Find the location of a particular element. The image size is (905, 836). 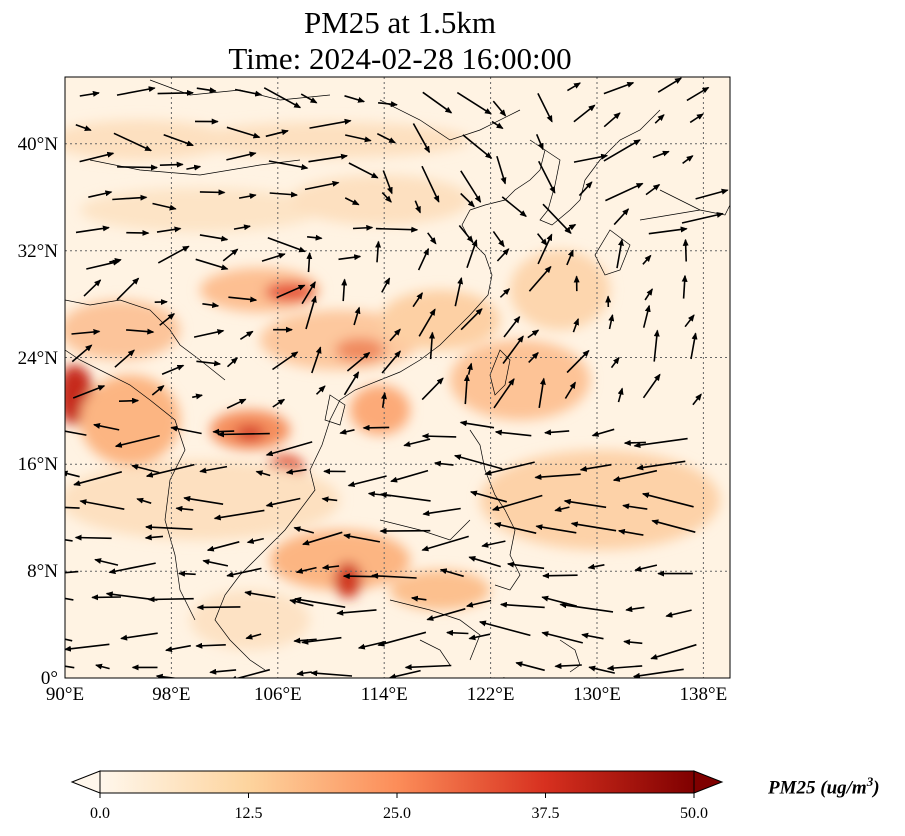

lat-tick-label: 32°N is located at coordinates (38, 251).